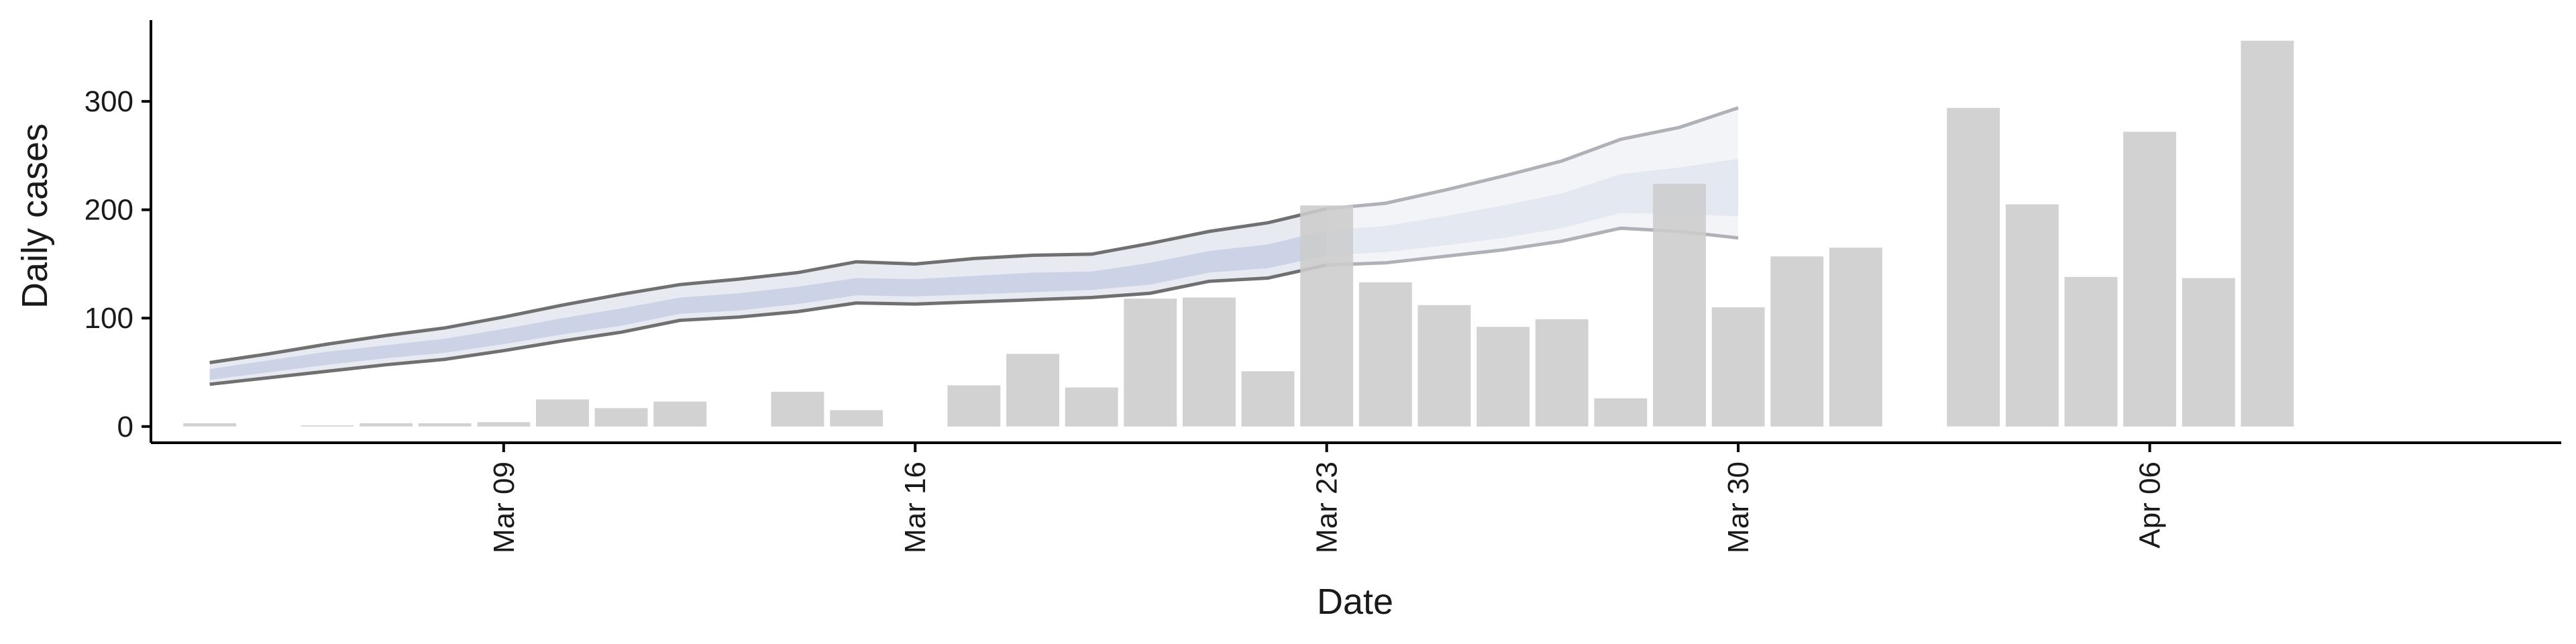 This screenshot has height=644, width=2576. I want to click on y-tick-label-200: 200, so click(109, 210).